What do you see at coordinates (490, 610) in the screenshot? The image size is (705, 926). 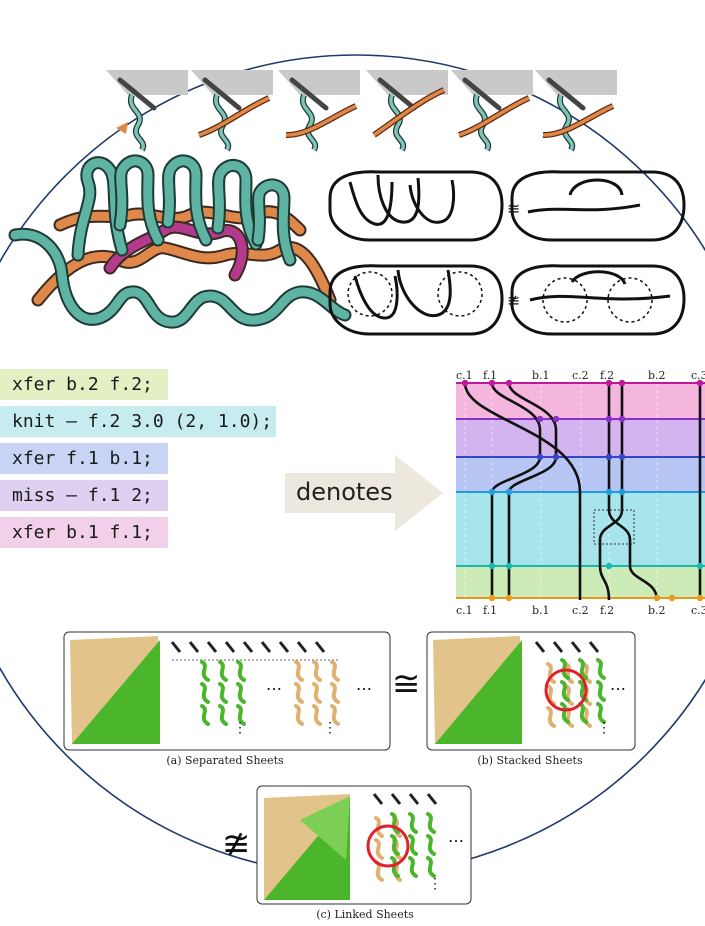 I see `needle-label-bottom: f.1` at bounding box center [490, 610].